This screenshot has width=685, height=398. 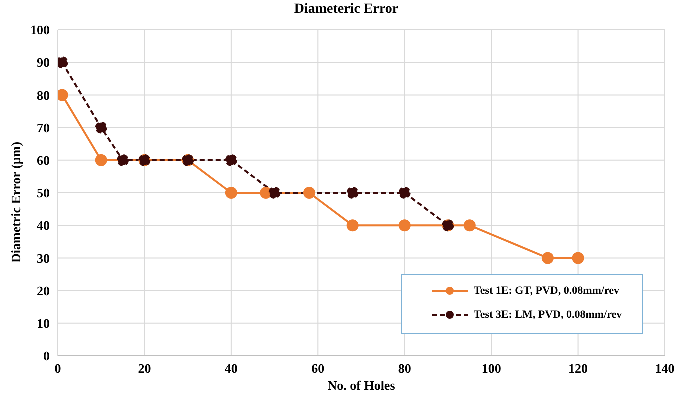 I want to click on y-tick-label: 0, so click(x=47, y=356).